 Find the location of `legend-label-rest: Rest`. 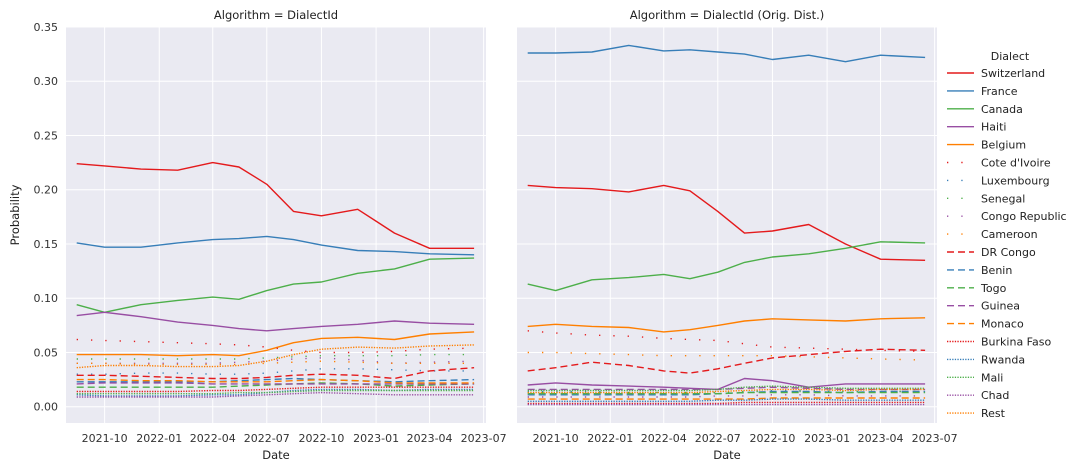

legend-label-rest: Rest is located at coordinates (993, 413).